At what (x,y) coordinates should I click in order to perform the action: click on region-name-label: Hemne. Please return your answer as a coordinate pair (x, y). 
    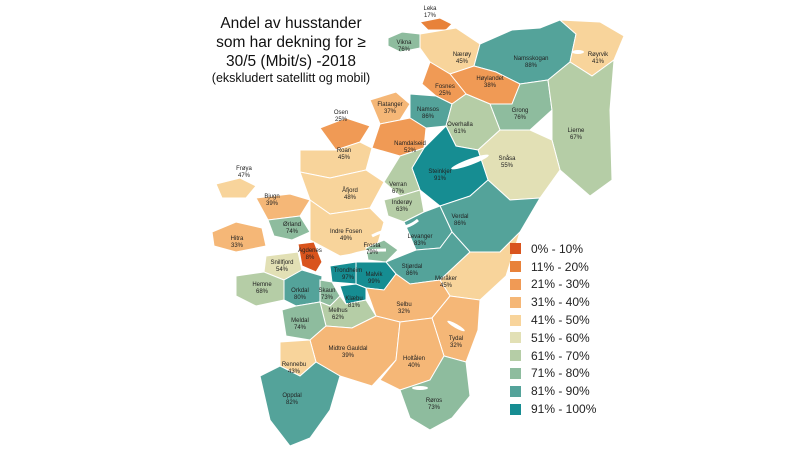
    Looking at the image, I should click on (262, 285).